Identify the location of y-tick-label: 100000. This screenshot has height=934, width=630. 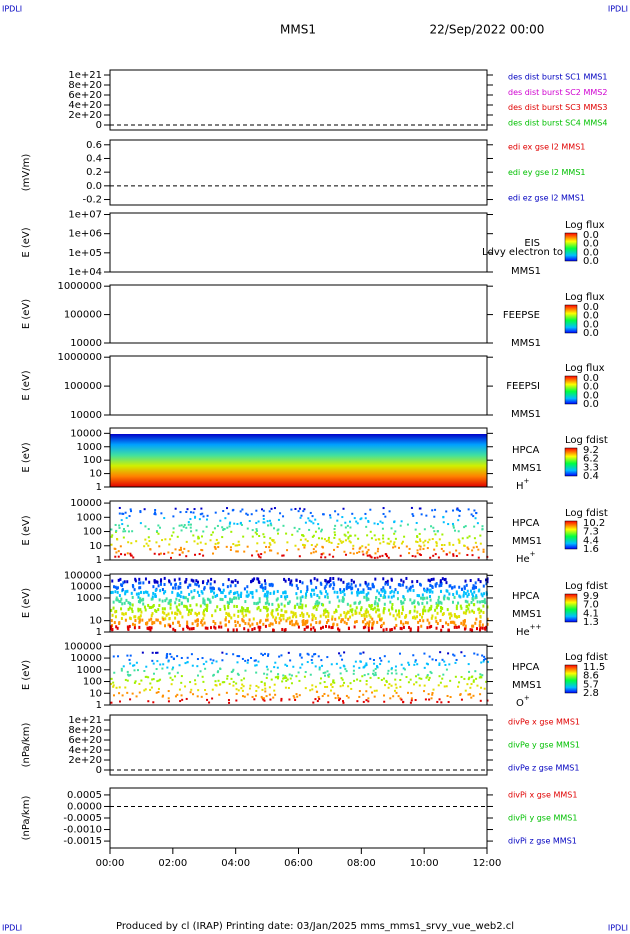
(83, 575).